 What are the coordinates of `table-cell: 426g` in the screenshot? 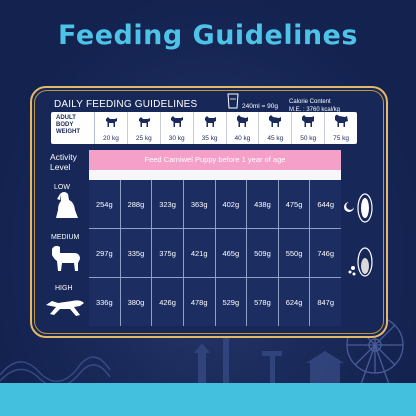 It's located at (167, 302).